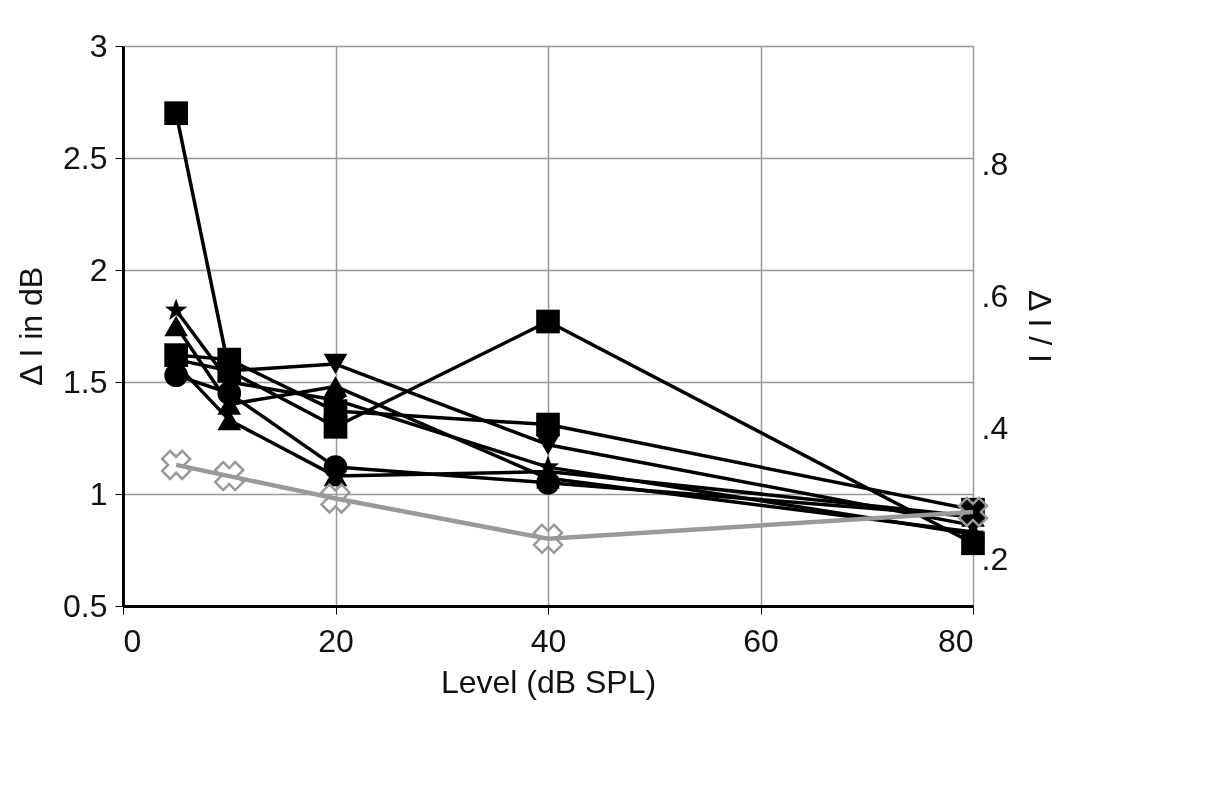  Describe the element at coordinates (1040, 326) in the screenshot. I see `y2-axis-title: Δ I / I` at that location.